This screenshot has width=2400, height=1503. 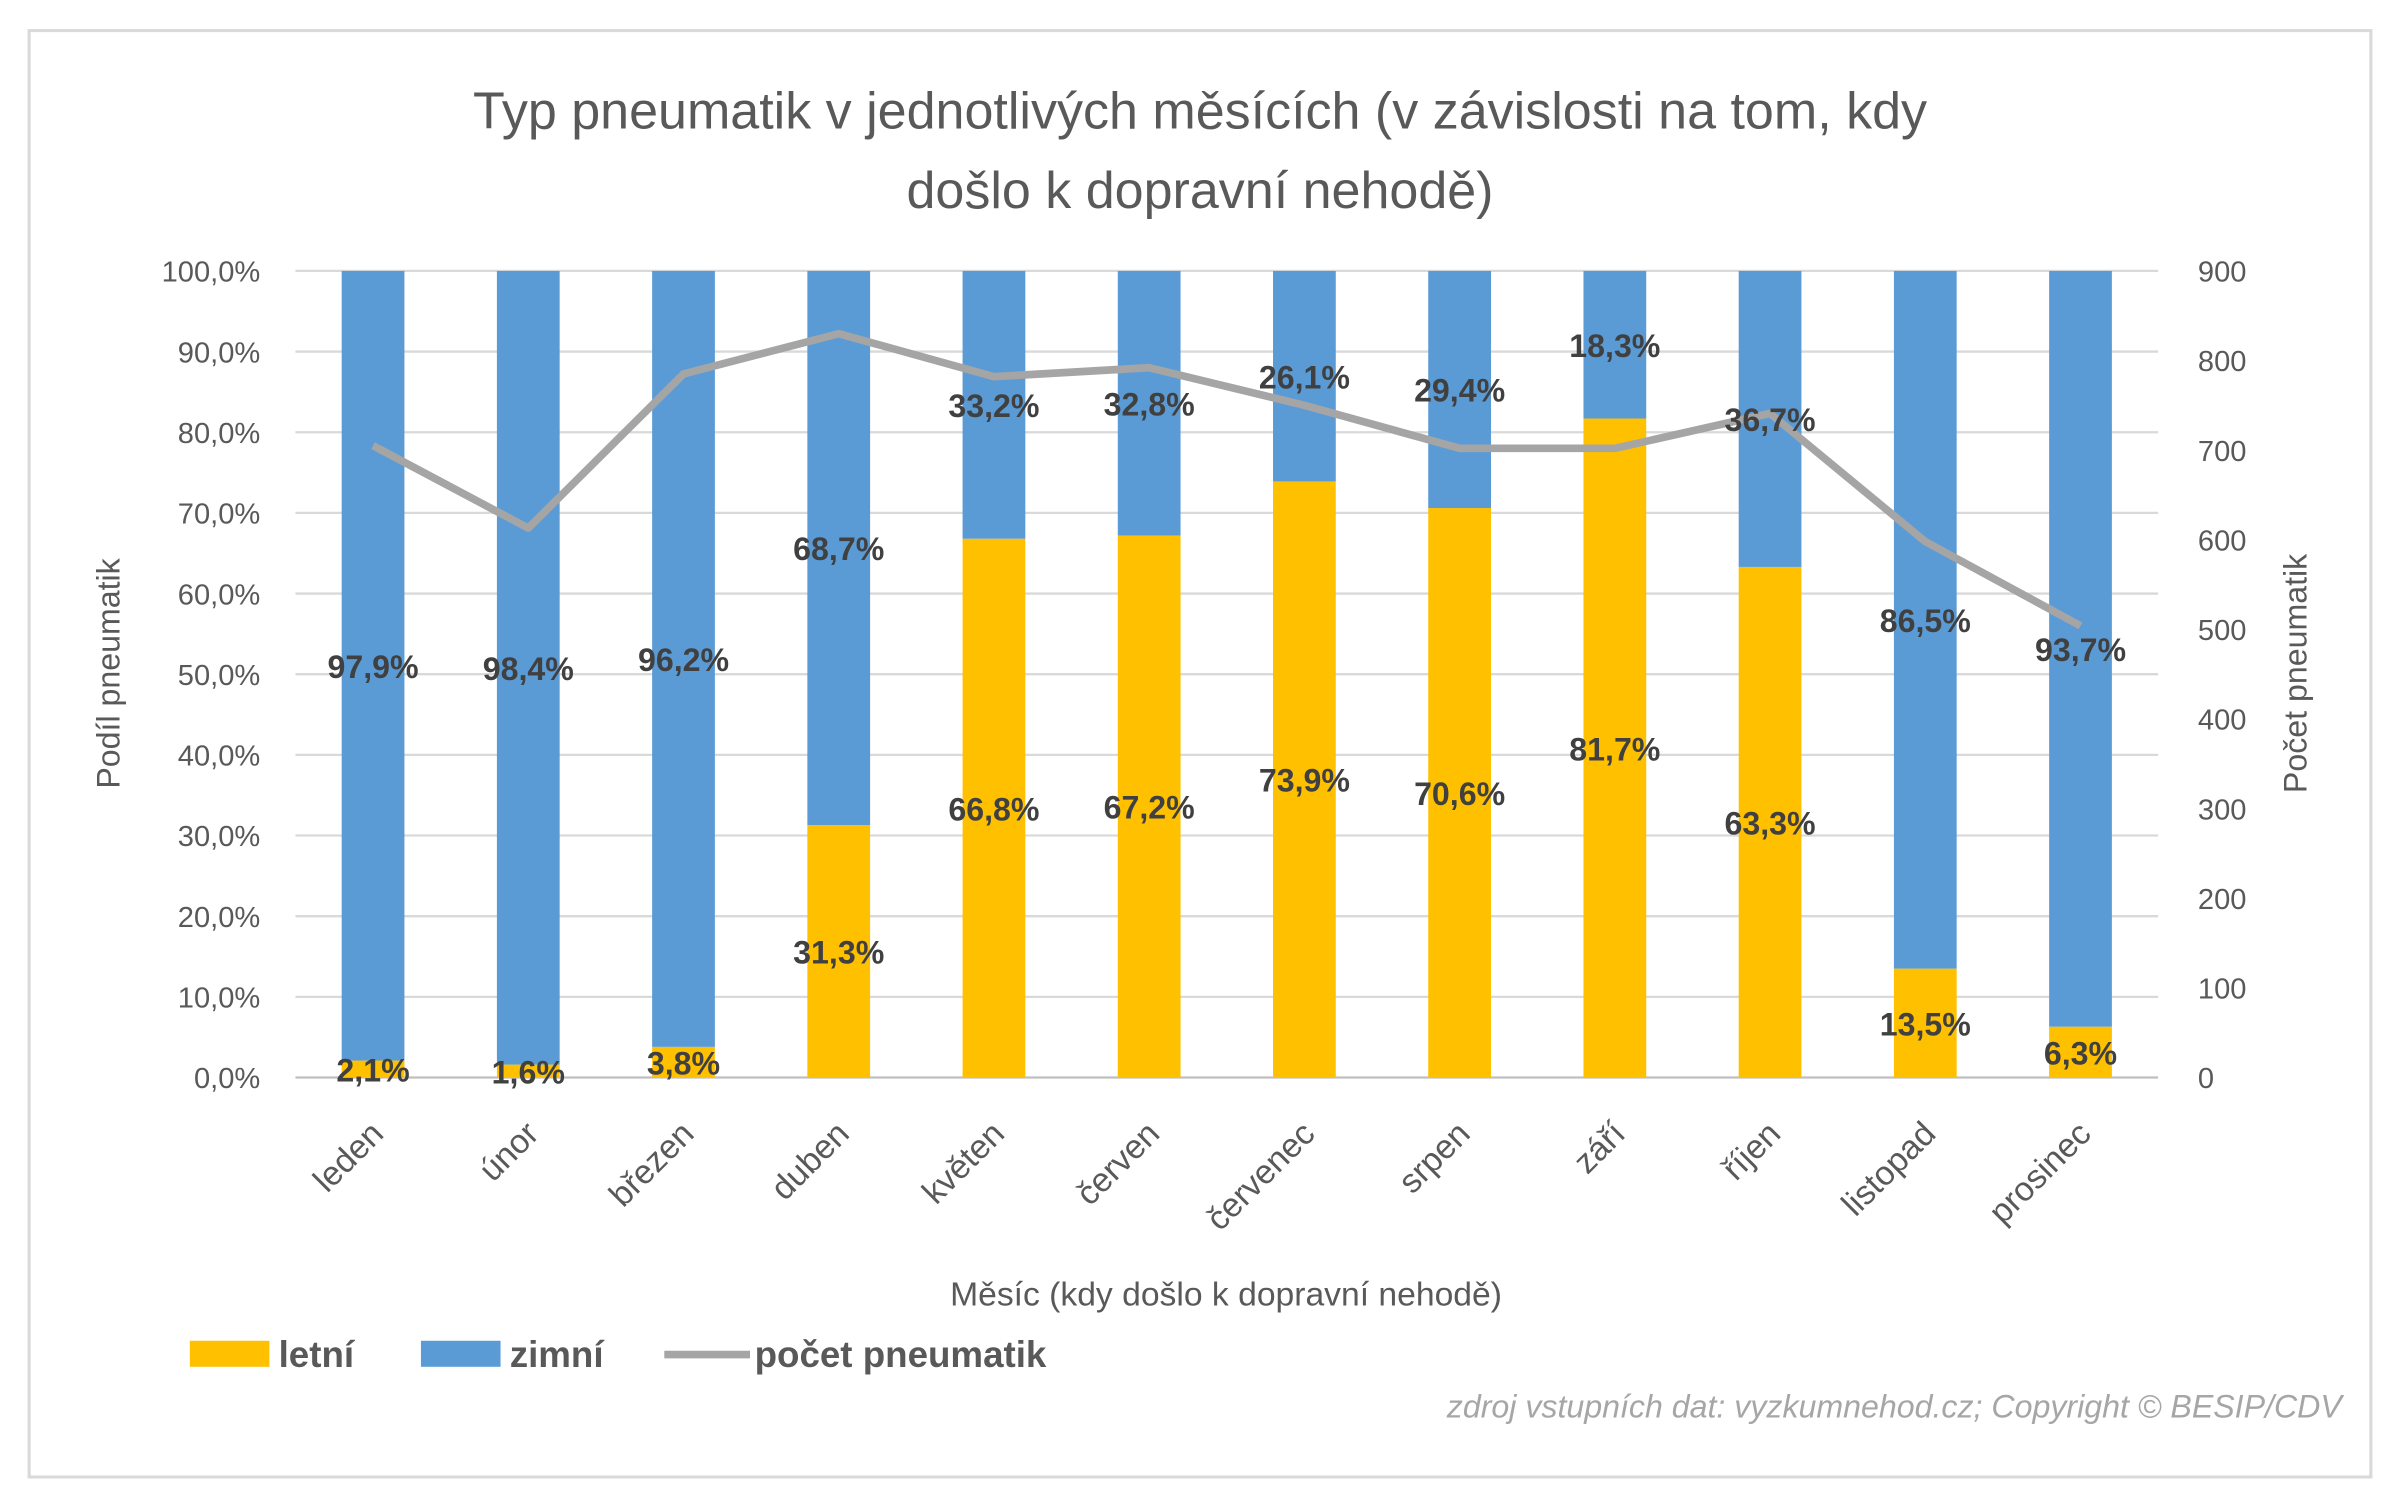 What do you see at coordinates (227, 1079) in the screenshot?
I see `y-tick-label: 0,0%` at bounding box center [227, 1079].